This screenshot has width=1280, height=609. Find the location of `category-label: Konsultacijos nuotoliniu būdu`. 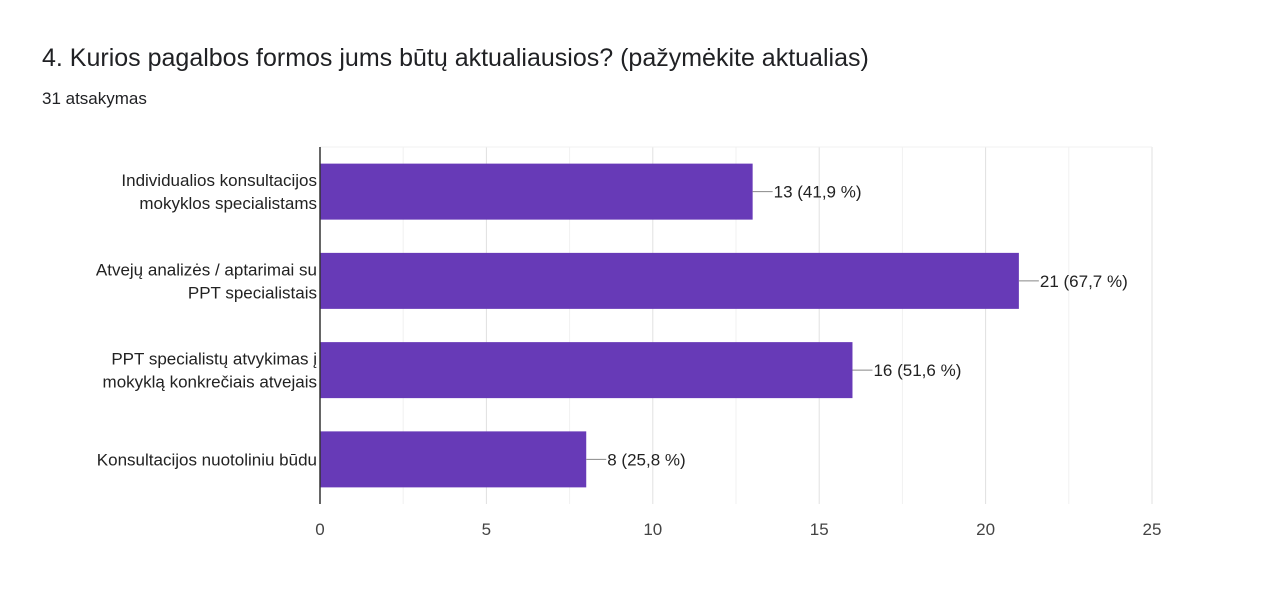

category-label: Konsultacijos nuotoliniu būdu is located at coordinates (207, 459).